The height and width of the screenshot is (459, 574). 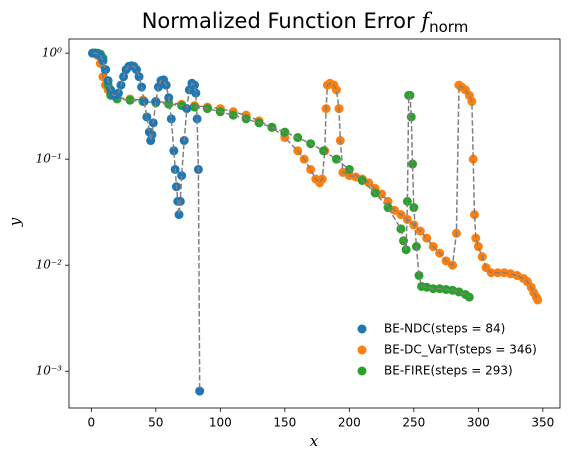 I want to click on chart-title: Normalized Function Error fnorm, so click(x=305, y=22).